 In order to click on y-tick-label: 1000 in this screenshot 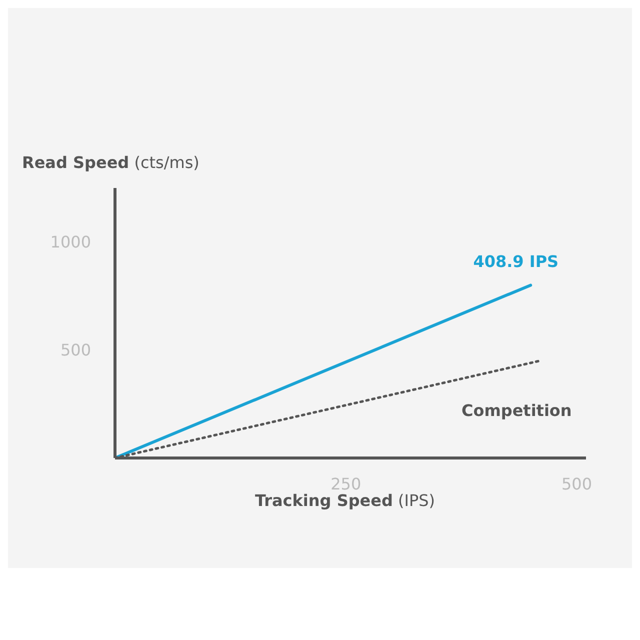, I will do `click(70, 242)`.